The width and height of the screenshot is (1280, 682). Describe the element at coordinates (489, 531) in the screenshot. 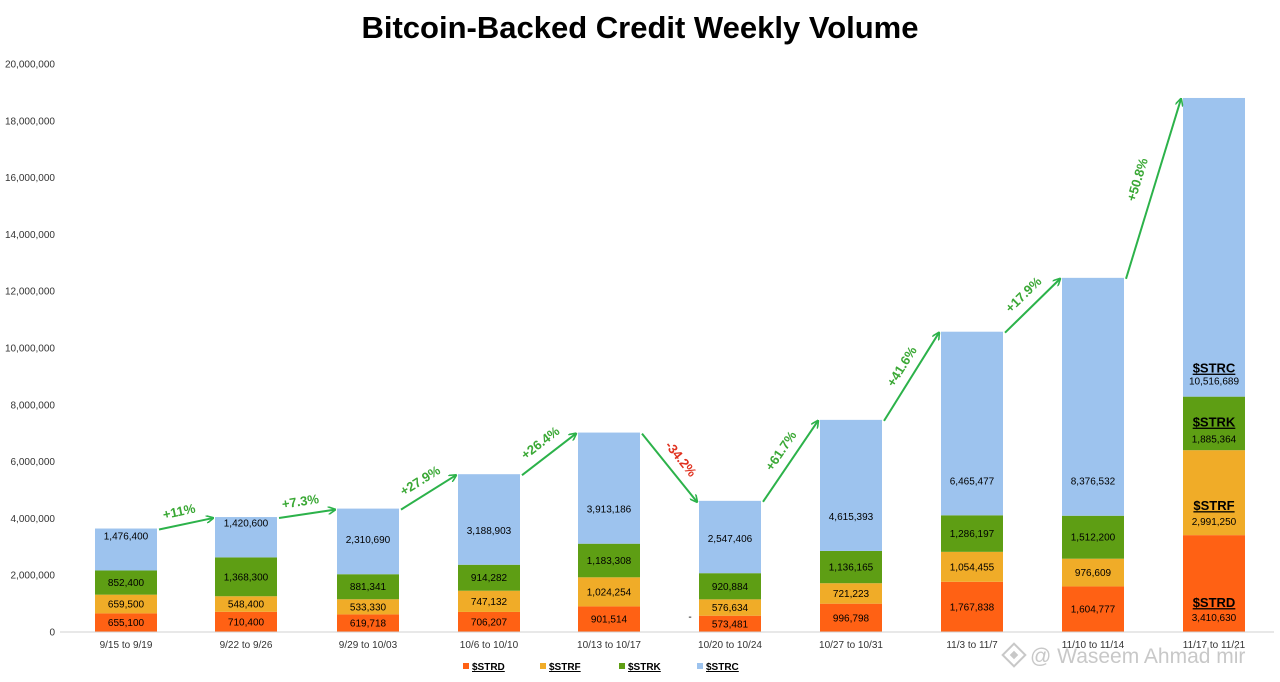

I see `data-label: 3,188,903` at that location.